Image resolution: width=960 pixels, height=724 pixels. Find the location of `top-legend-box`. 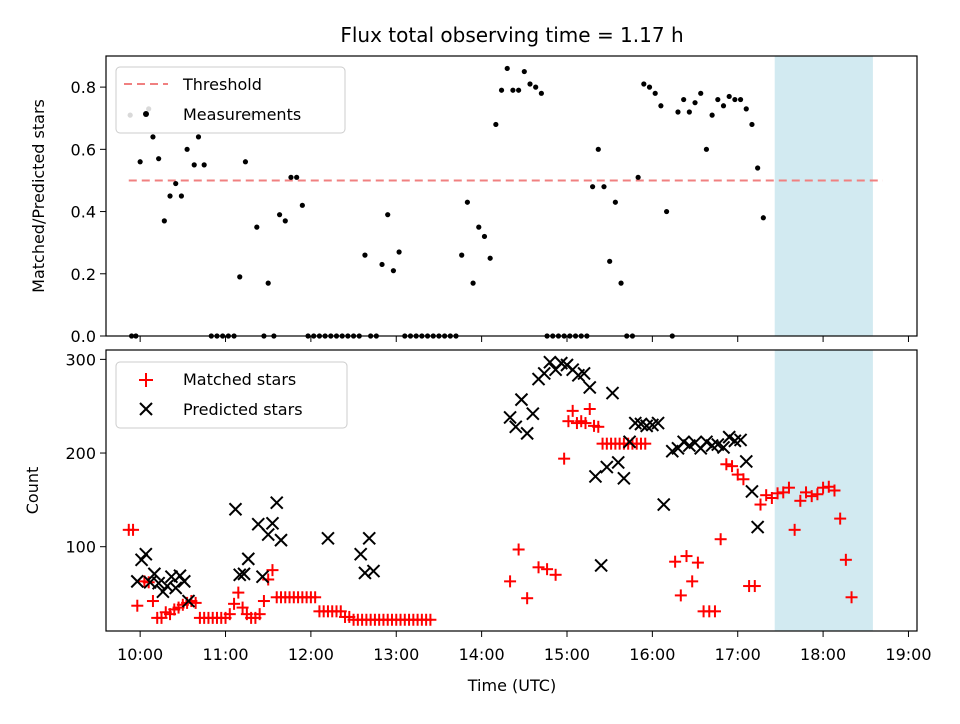

top-legend-box is located at coordinates (230, 100).